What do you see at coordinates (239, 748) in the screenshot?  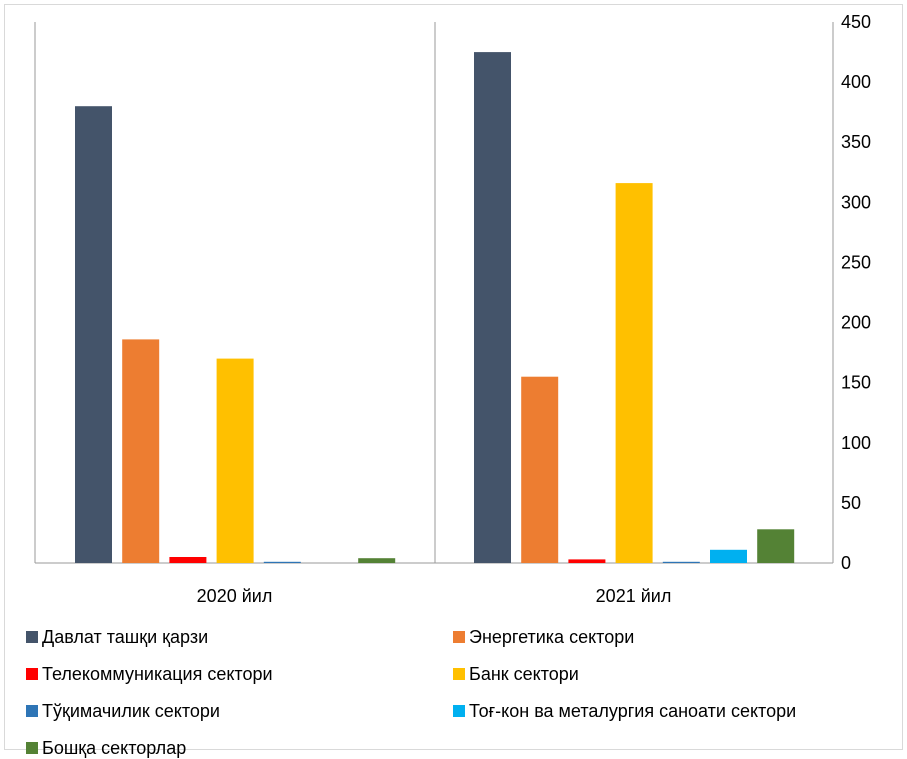 I see `legend-item: Бошқа секторлар` at bounding box center [239, 748].